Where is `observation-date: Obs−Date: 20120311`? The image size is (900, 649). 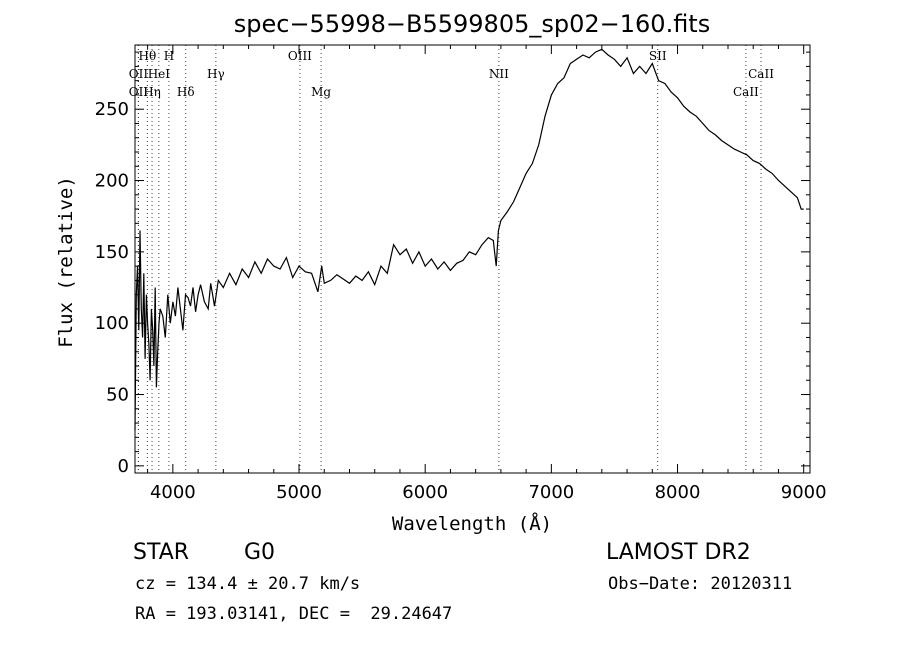
observation-date: Obs−Date: 20120311 is located at coordinates (700, 584).